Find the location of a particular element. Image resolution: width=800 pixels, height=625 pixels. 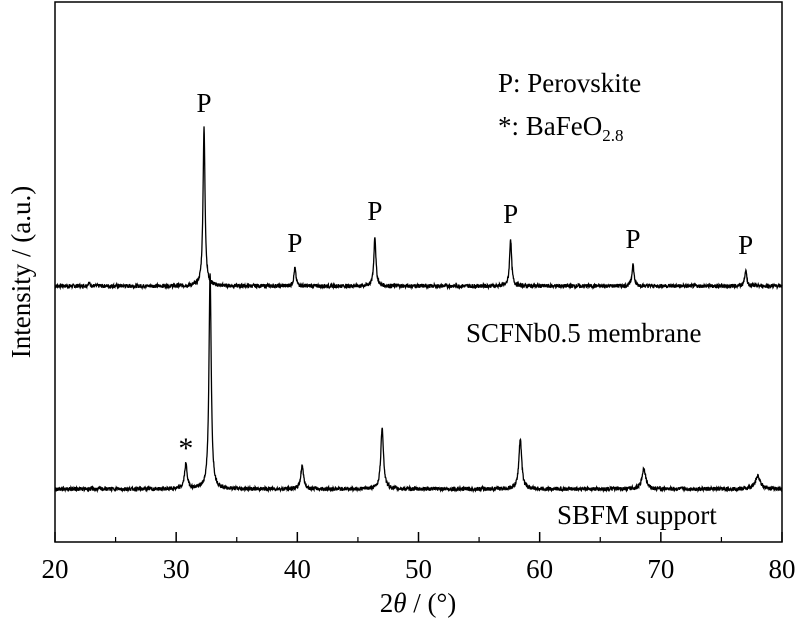

x-tick-label: 70 is located at coordinates (660, 569).